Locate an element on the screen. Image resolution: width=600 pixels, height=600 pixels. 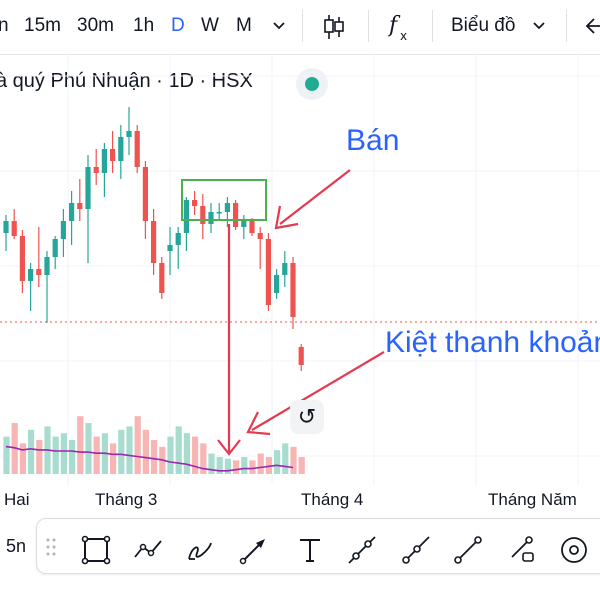
drawing-tools-panel is located at coordinates (318, 546).